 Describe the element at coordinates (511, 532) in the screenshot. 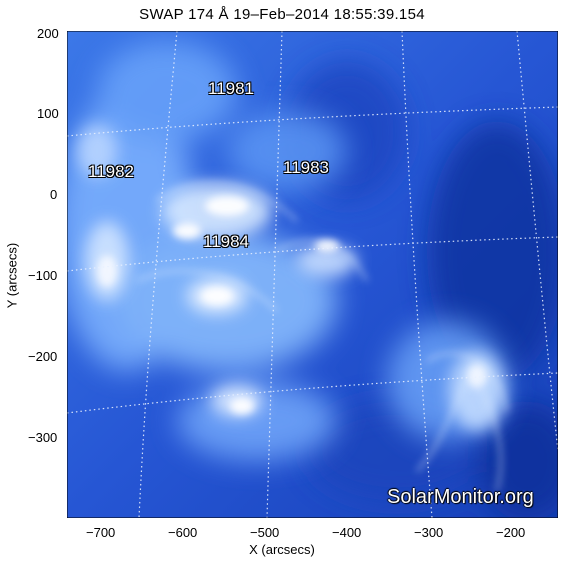

I see `x-tick-label: −200` at that location.